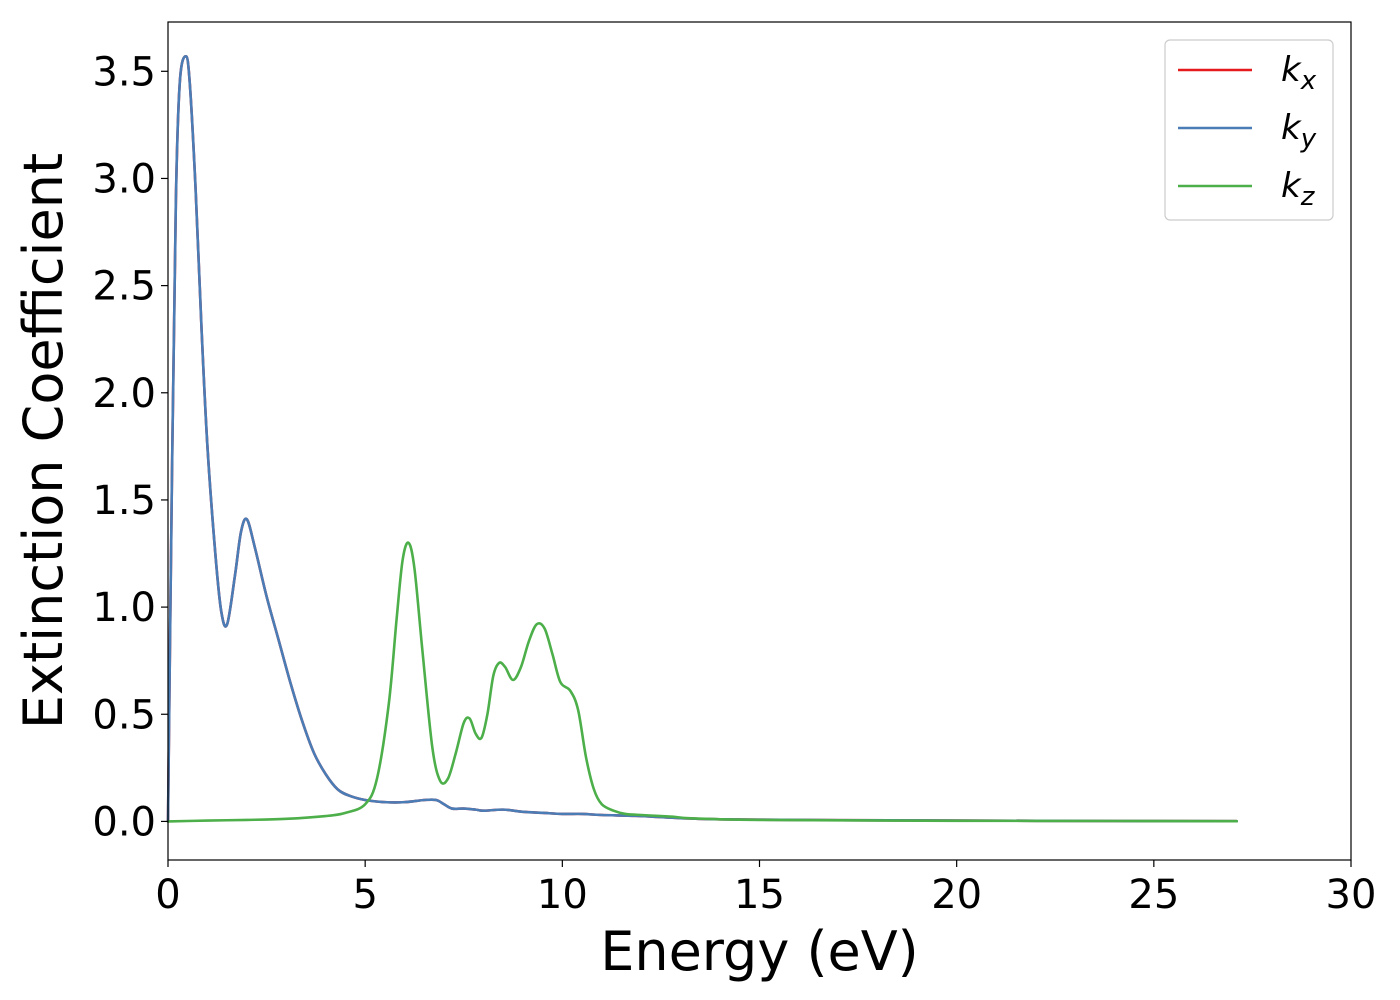  What do you see at coordinates (1249, 130) in the screenshot?
I see `legend-box` at bounding box center [1249, 130].